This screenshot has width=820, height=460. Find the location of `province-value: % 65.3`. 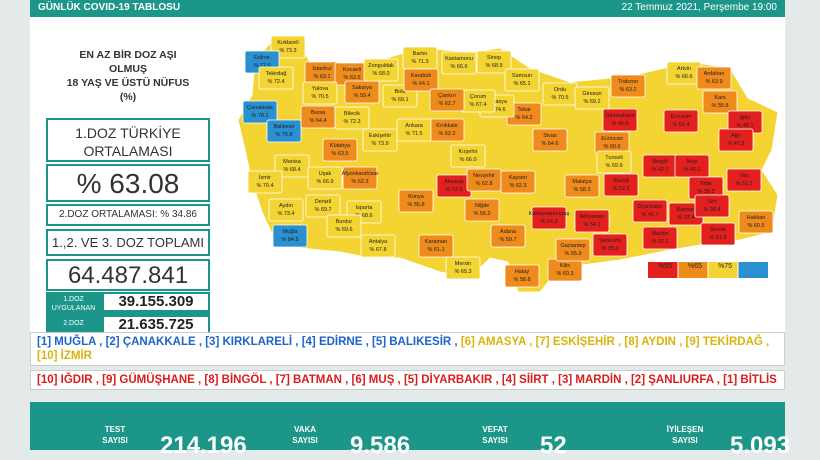

province-value: % 65.3 is located at coordinates (462, 272).